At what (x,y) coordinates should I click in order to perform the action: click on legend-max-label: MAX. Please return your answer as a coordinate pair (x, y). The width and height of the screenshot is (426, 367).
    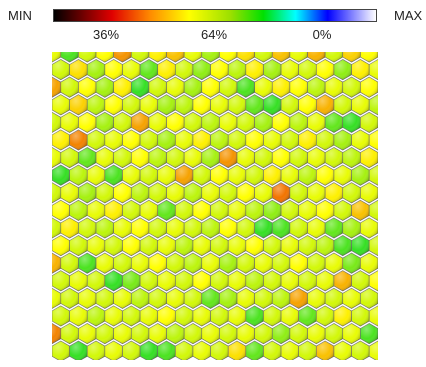
    Looking at the image, I should click on (408, 15).